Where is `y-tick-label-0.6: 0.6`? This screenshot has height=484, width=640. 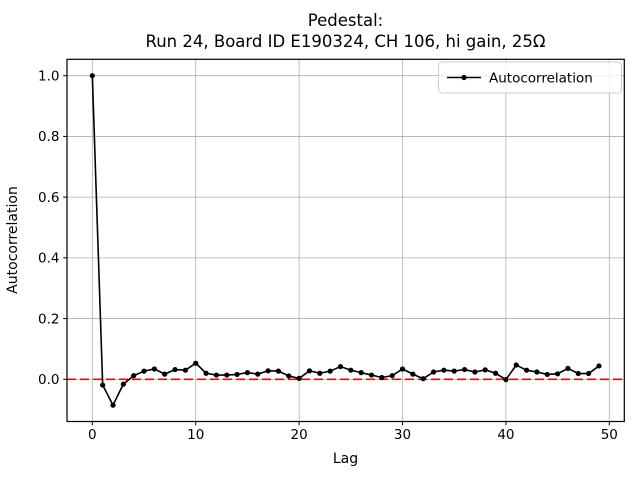
y-tick-label-0.6: 0.6 is located at coordinates (48, 198).